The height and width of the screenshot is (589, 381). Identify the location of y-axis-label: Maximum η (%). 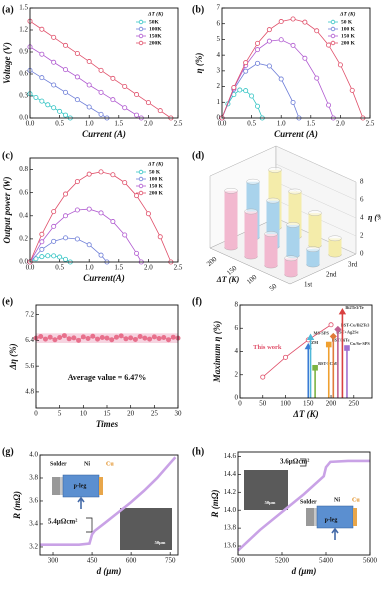
(217, 352).